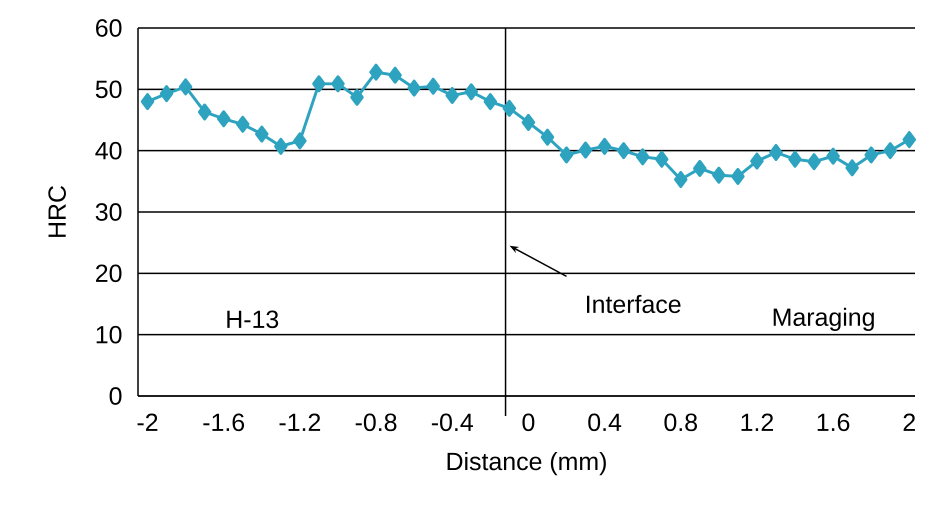 The width and height of the screenshot is (933, 517). I want to click on annotation: H-13, so click(252, 319).